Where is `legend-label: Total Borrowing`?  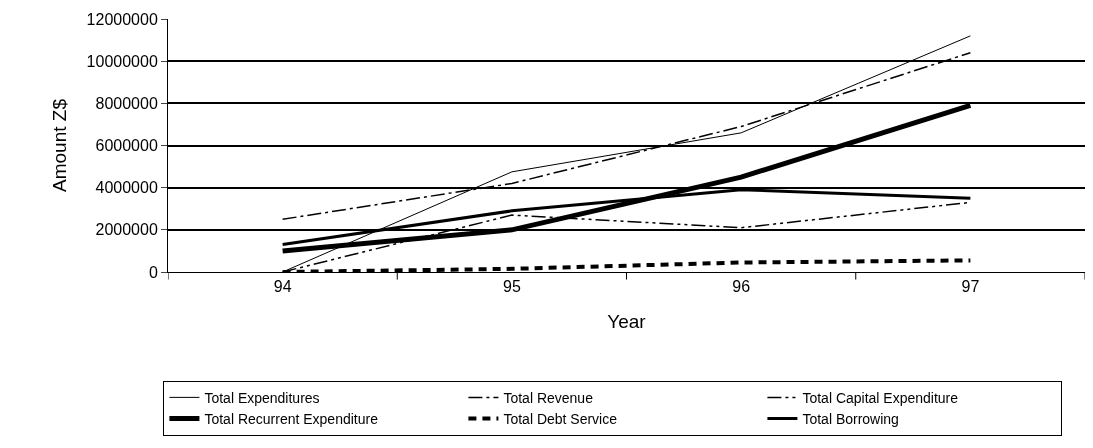
legend-label: Total Borrowing is located at coordinates (850, 419).